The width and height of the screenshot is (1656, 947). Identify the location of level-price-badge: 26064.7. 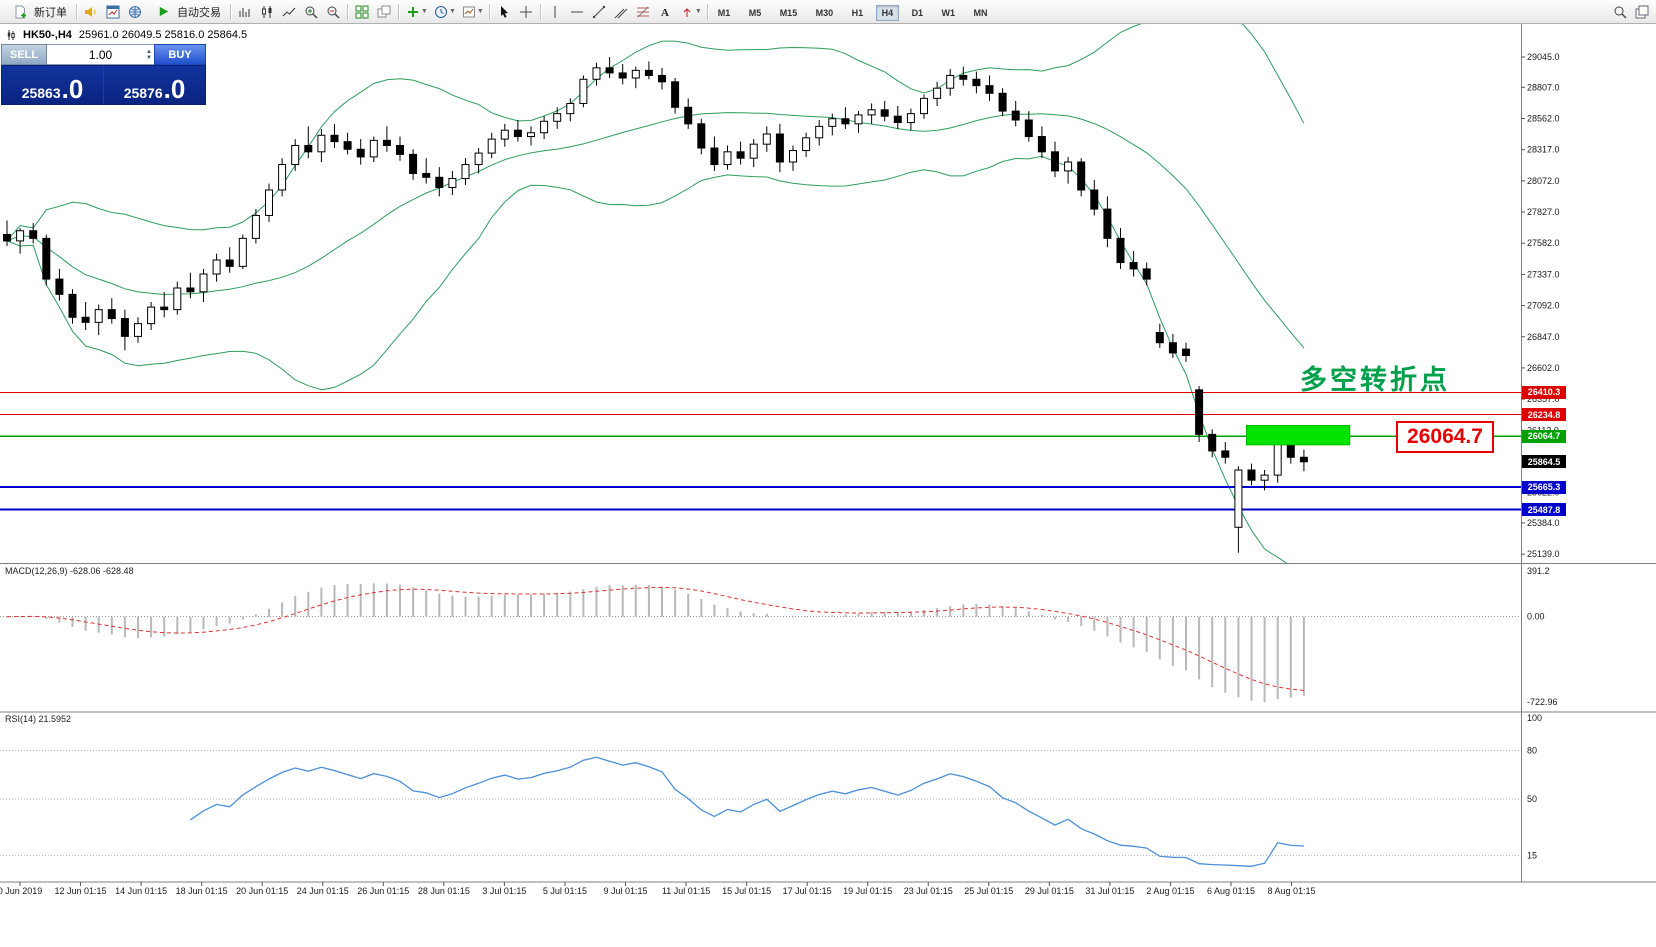
(1544, 436).